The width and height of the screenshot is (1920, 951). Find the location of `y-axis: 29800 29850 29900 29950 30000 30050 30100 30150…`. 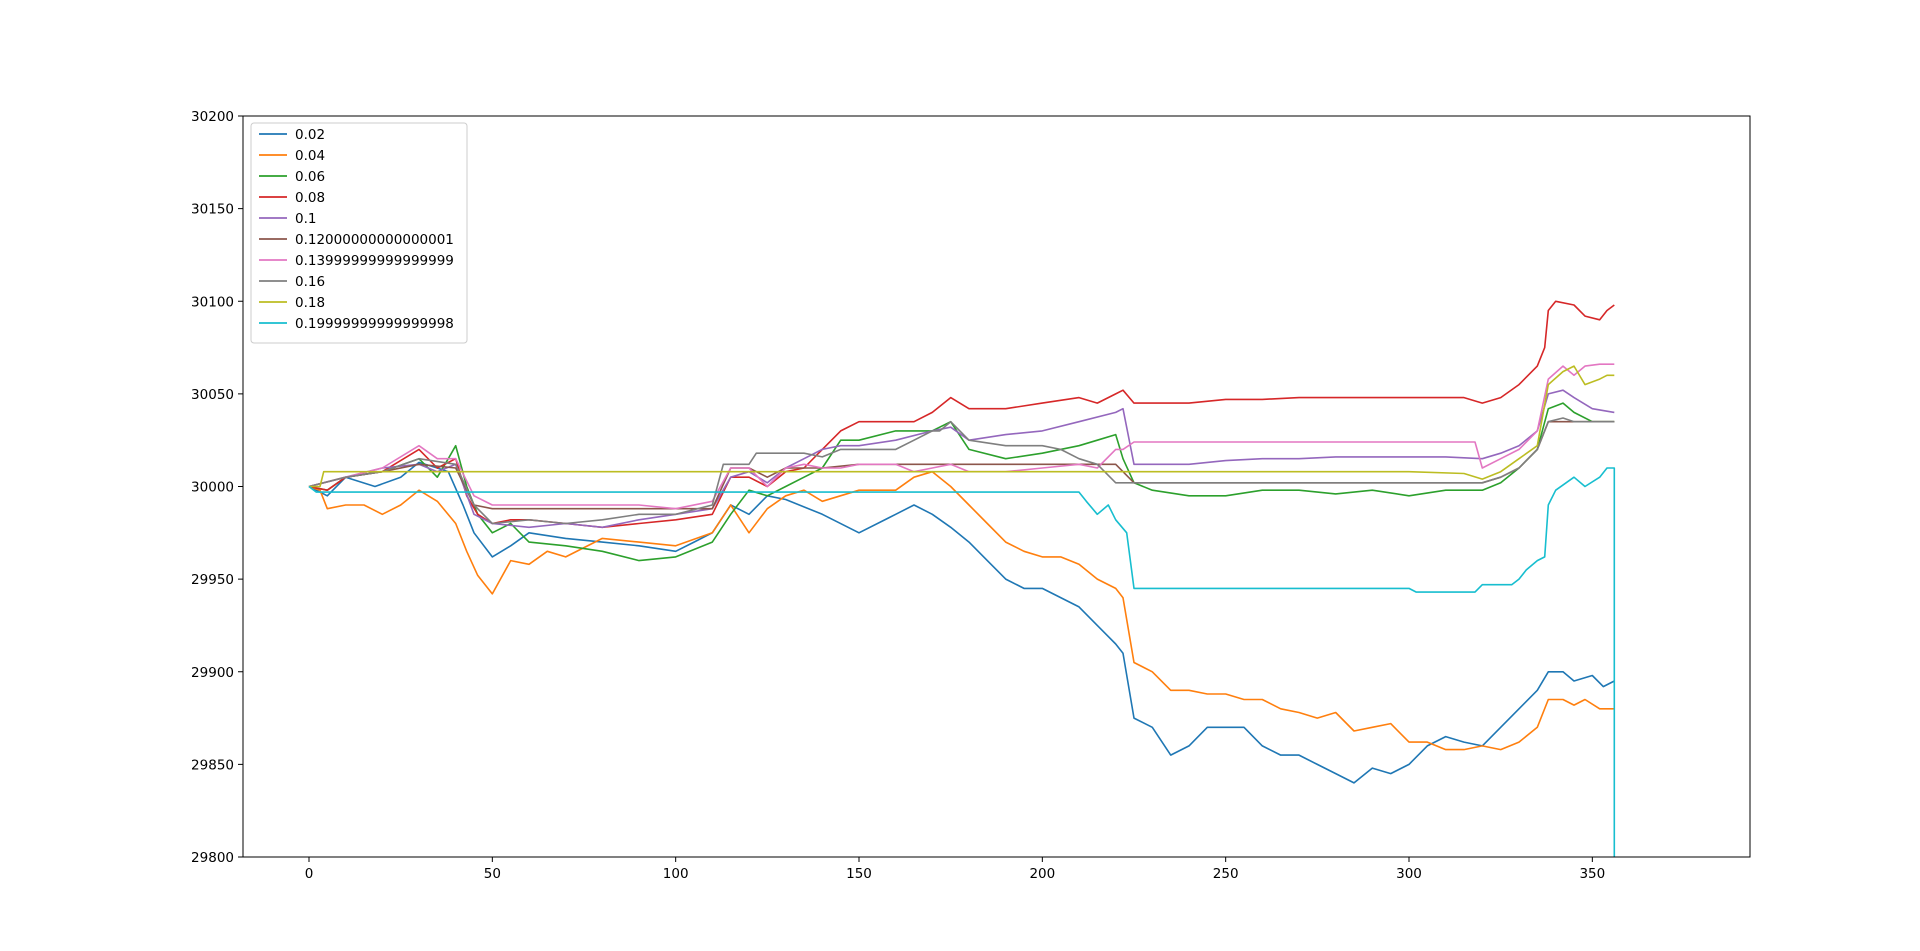

y-axis: 29800 29850 29900 29950 30000 30050 30100 30150… is located at coordinates (217, 487).